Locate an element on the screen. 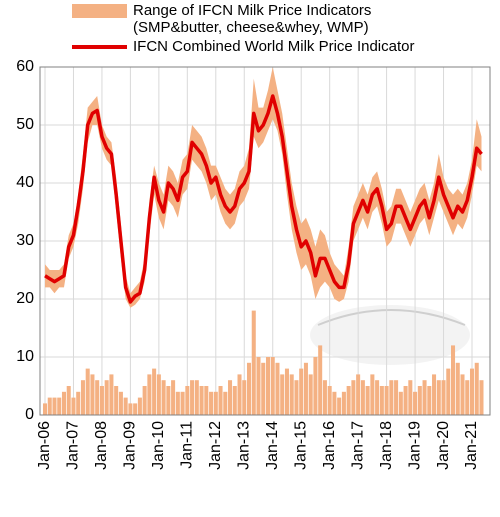  x-tick-label: Jan-13 is located at coordinates (243, 445).